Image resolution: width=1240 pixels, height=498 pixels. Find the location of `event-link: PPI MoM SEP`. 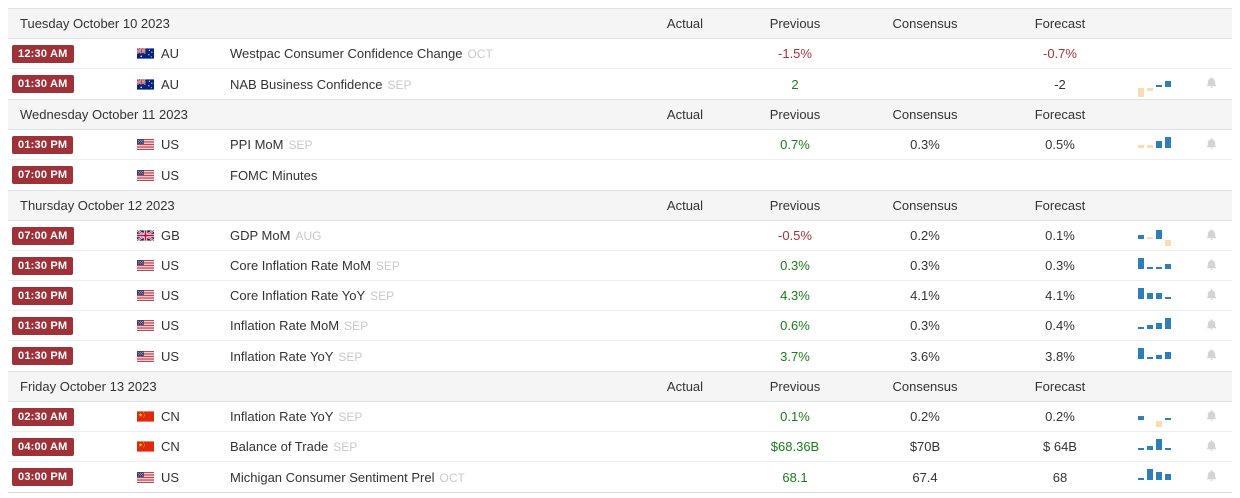

event-link: PPI MoM SEP is located at coordinates (430, 144).